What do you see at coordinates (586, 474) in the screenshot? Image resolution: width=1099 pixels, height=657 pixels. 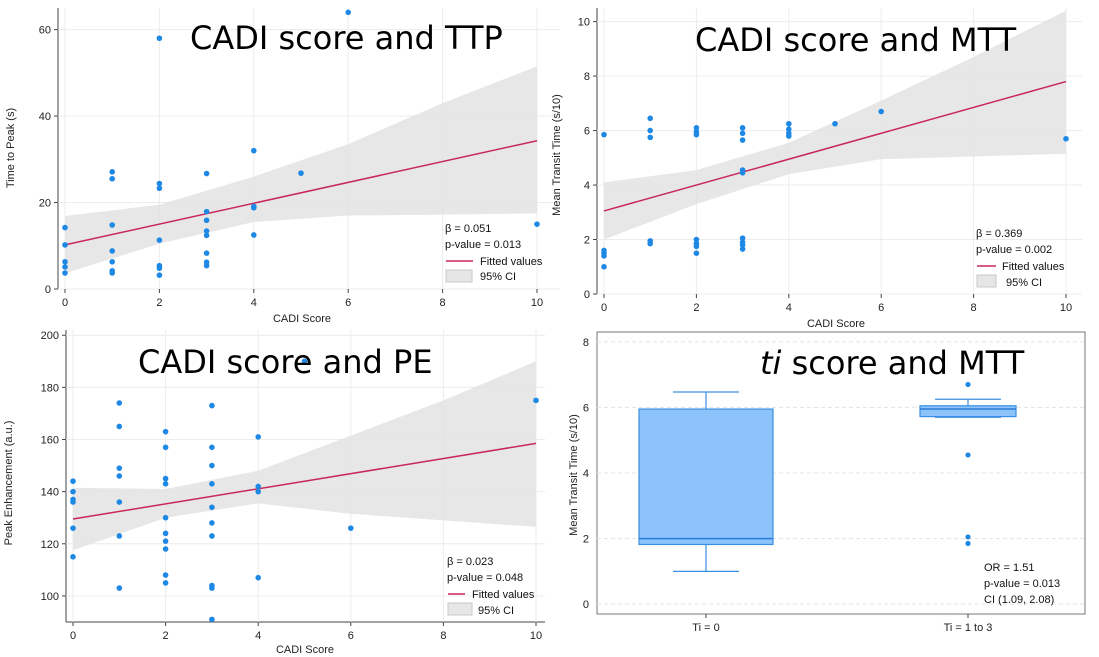 I see `y-tick-label: 4` at bounding box center [586, 474].